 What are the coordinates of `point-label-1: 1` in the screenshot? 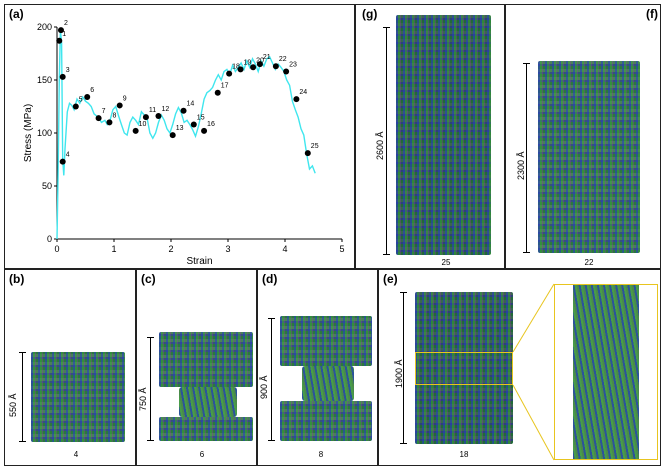 It's located at (64, 34).